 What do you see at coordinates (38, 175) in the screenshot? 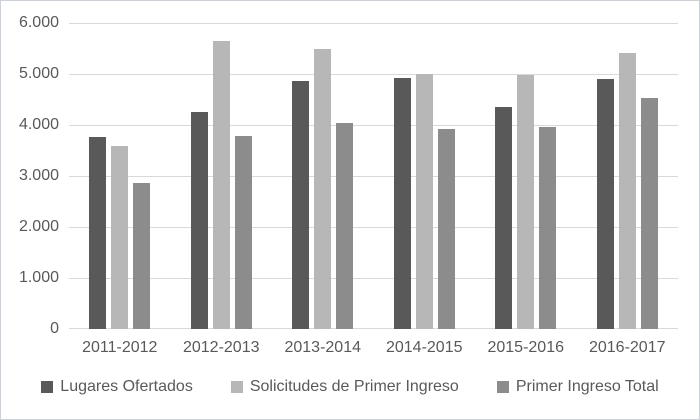
I see `y-tick-label: 3.000` at bounding box center [38, 175].